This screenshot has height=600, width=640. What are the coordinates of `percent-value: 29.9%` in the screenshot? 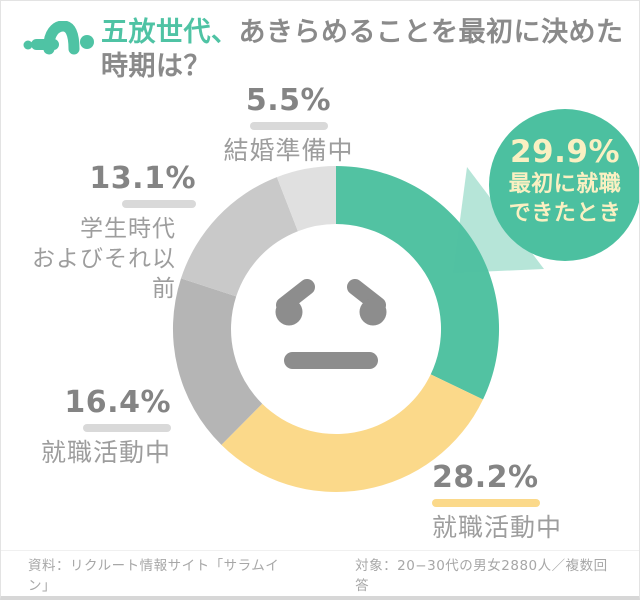 It's located at (565, 152).